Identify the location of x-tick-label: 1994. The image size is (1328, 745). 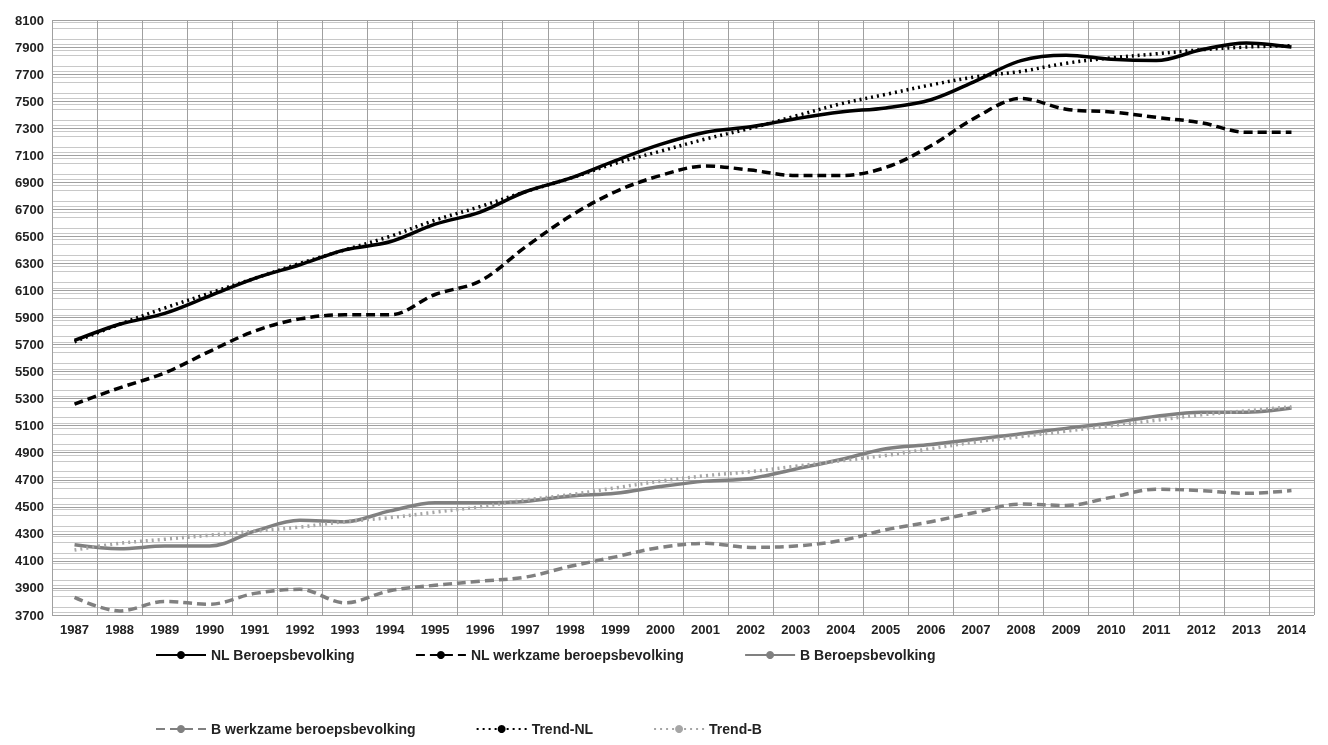
(390, 629).